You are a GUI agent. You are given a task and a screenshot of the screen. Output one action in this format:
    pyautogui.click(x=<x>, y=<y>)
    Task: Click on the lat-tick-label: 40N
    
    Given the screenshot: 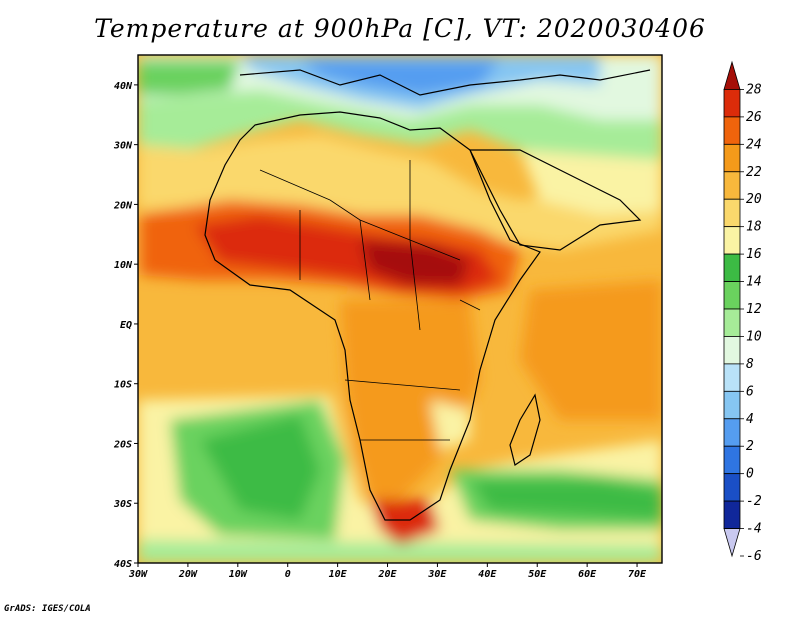 What is the action you would take?
    pyautogui.click(x=123, y=86)
    